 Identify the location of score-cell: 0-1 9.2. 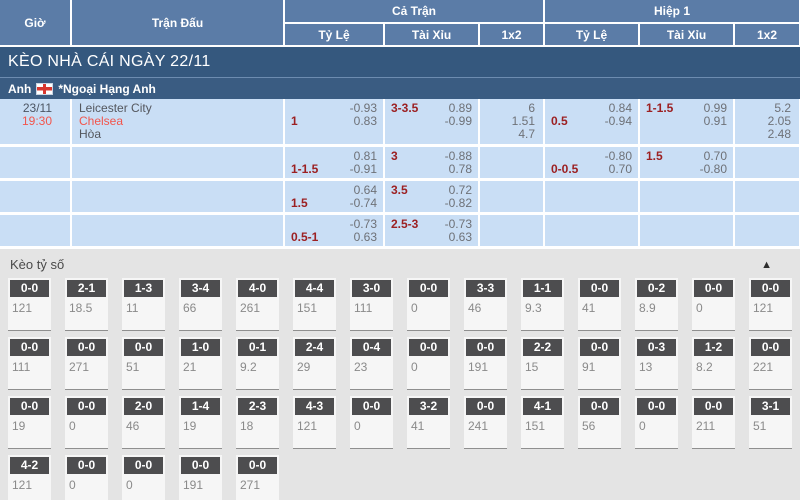
(257, 363).